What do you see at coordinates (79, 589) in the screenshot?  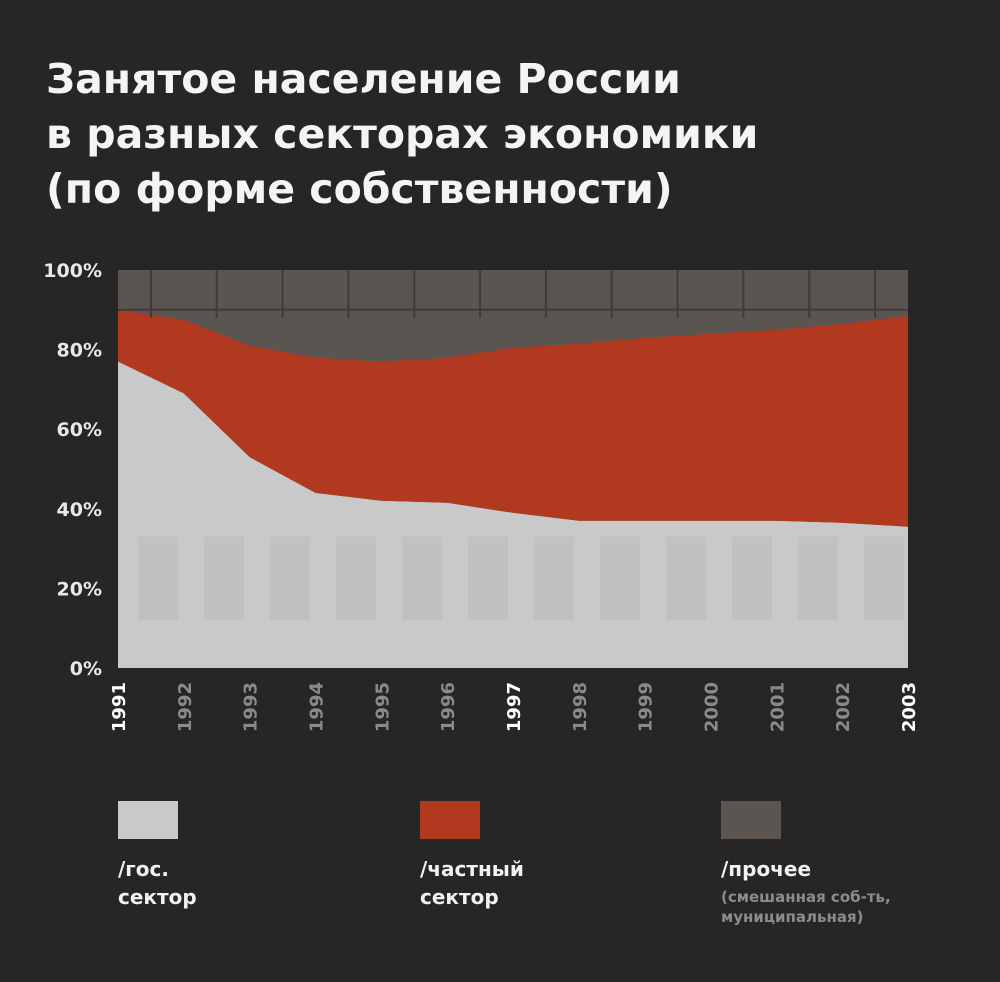 I see `y-tick-label: 20%` at bounding box center [79, 589].